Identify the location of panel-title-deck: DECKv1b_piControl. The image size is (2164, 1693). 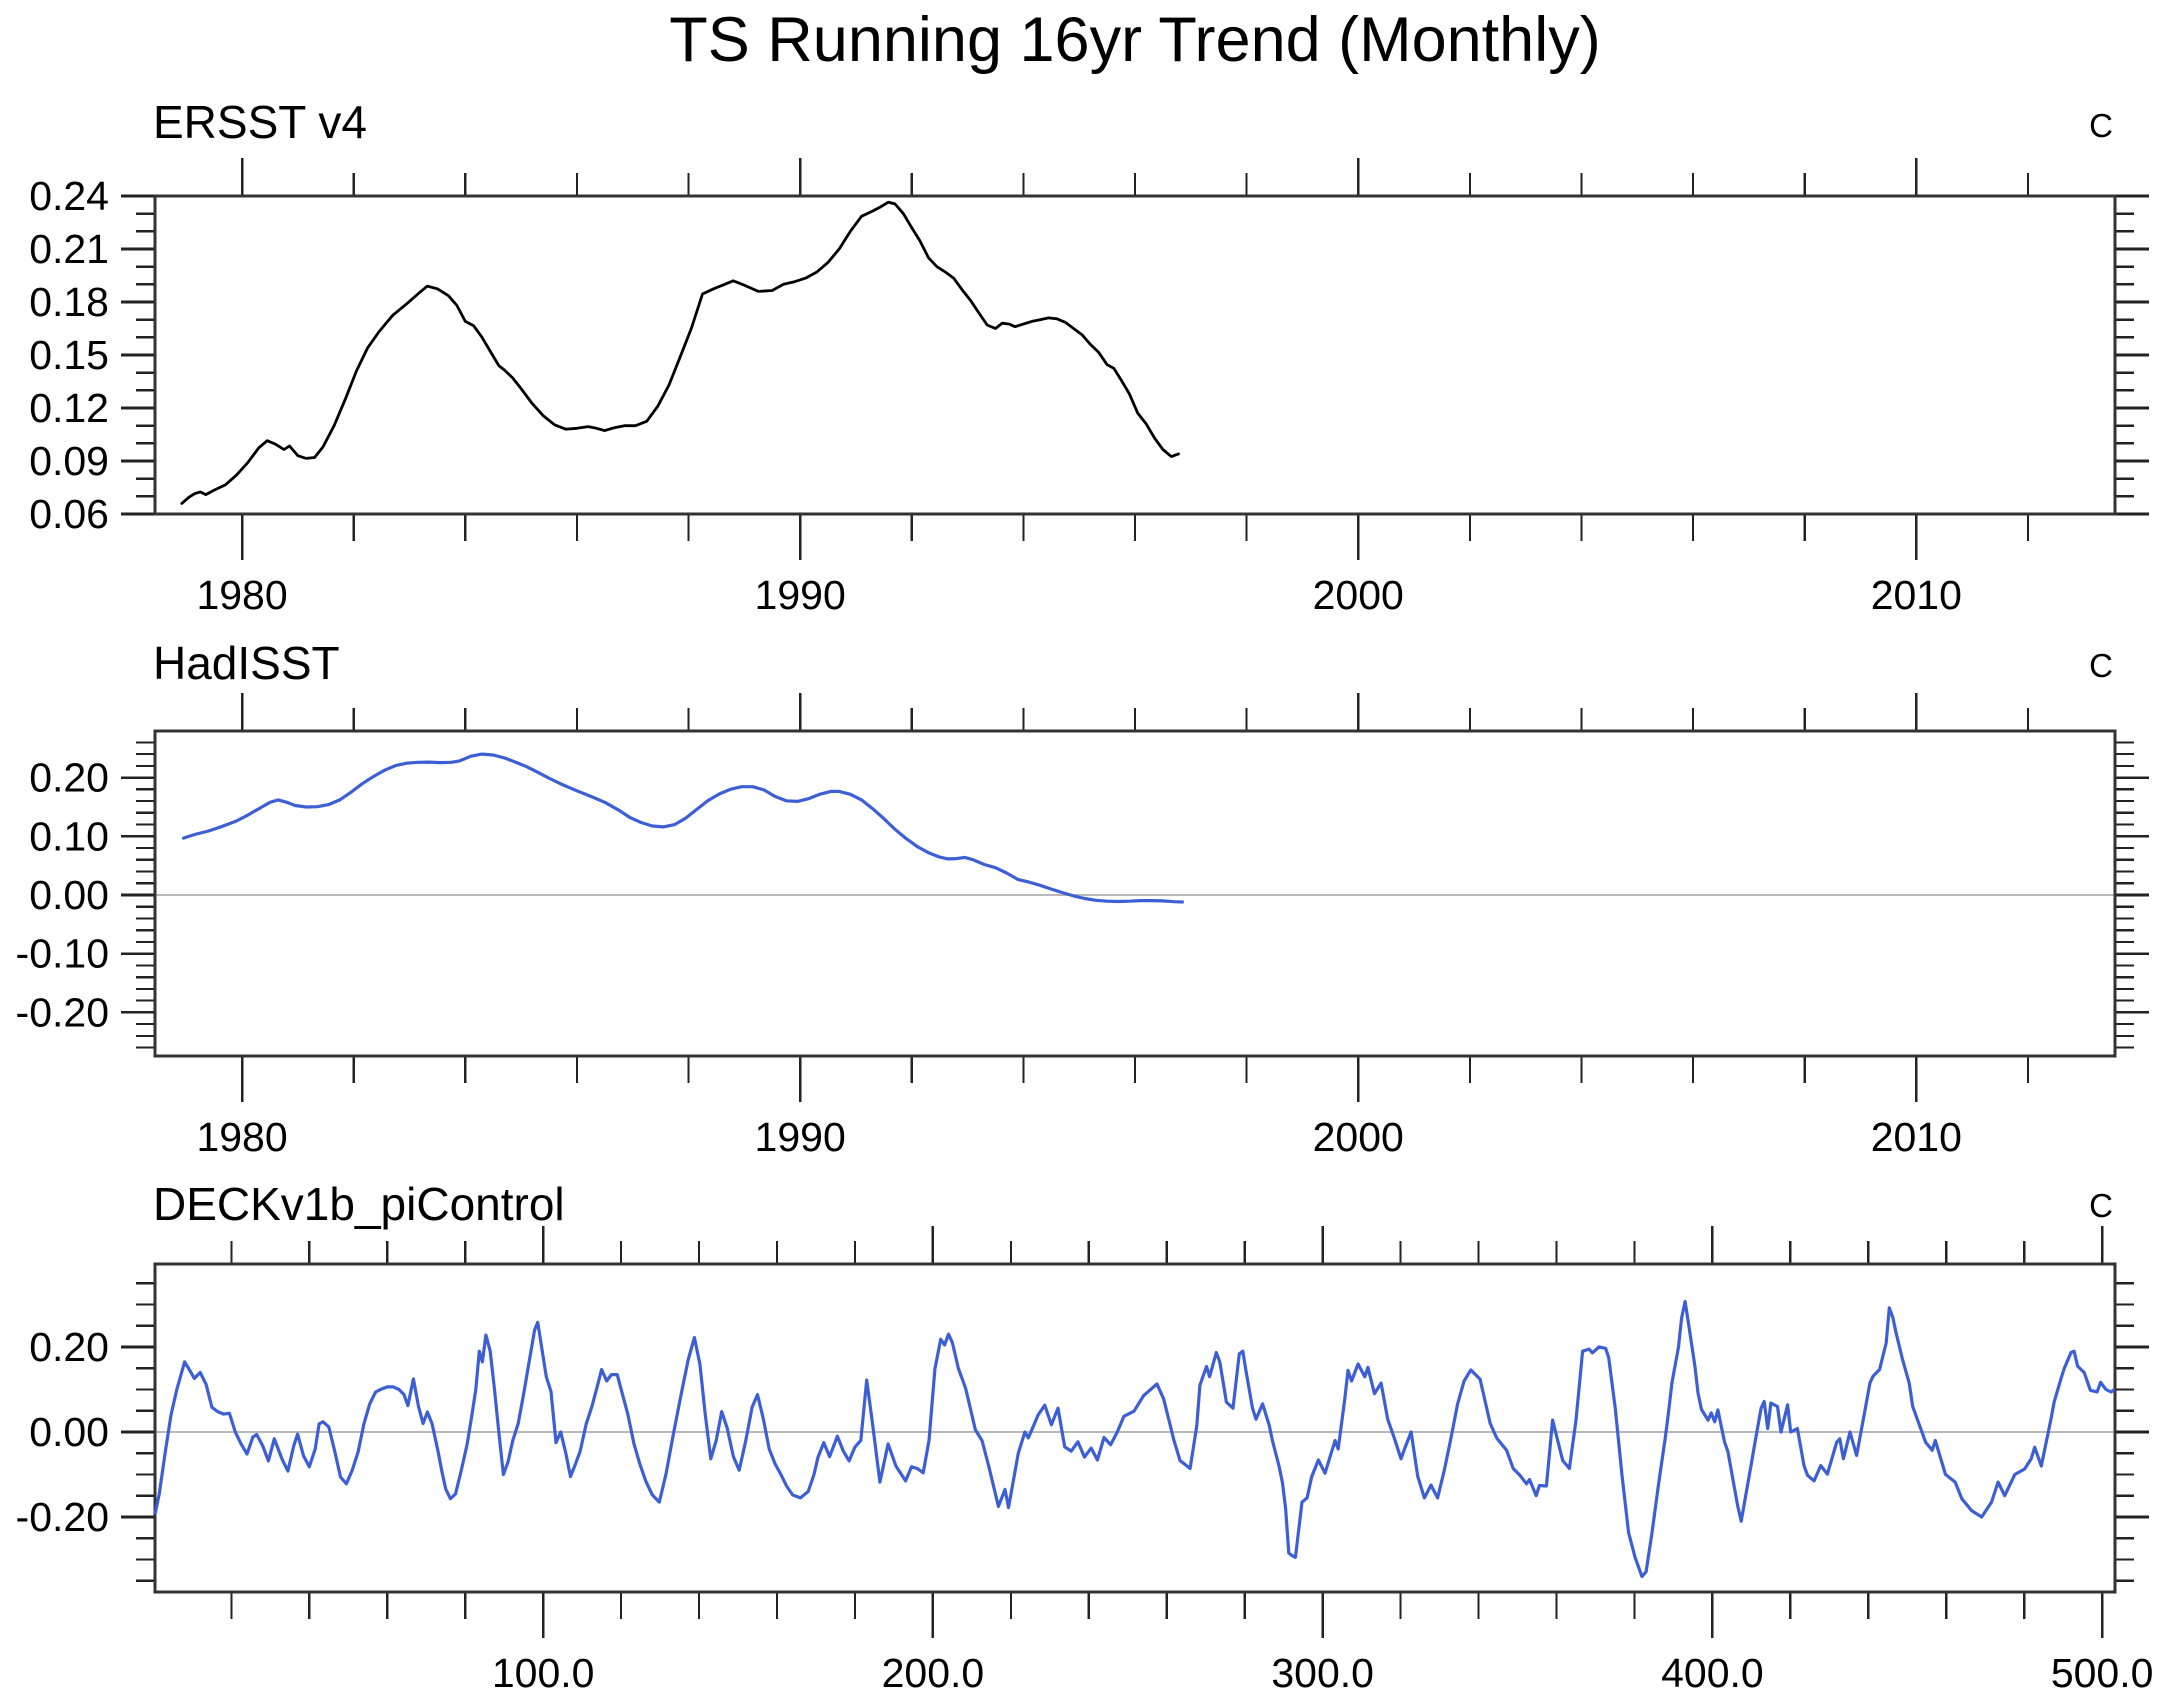
(359, 1204).